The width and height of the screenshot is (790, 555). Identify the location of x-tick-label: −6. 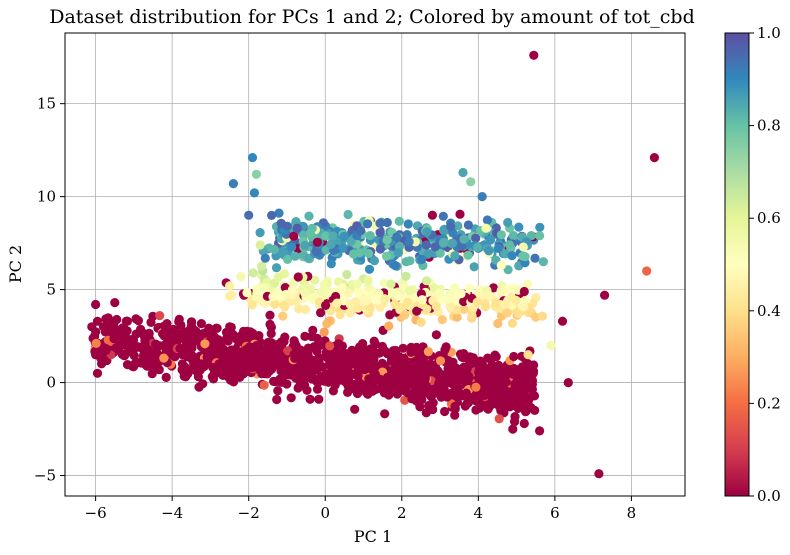
(96, 513).